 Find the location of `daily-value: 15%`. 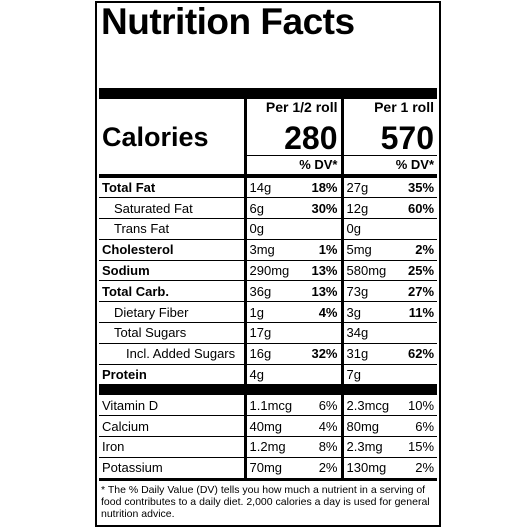

daily-value: 15% is located at coordinates (416, 447).